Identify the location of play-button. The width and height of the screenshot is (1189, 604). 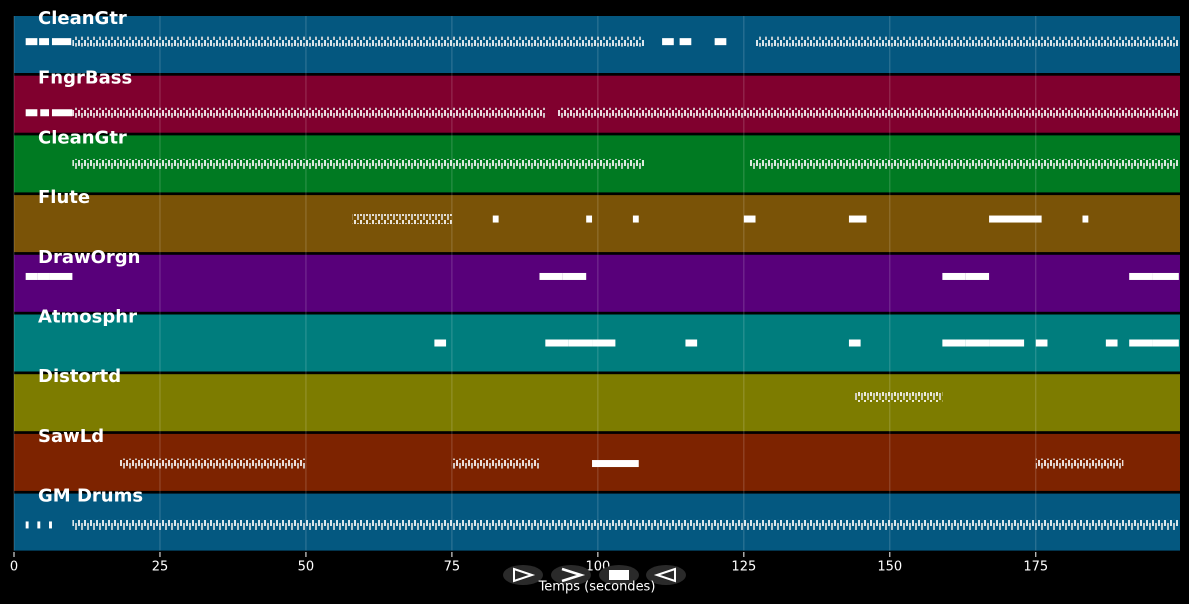
(523, 575).